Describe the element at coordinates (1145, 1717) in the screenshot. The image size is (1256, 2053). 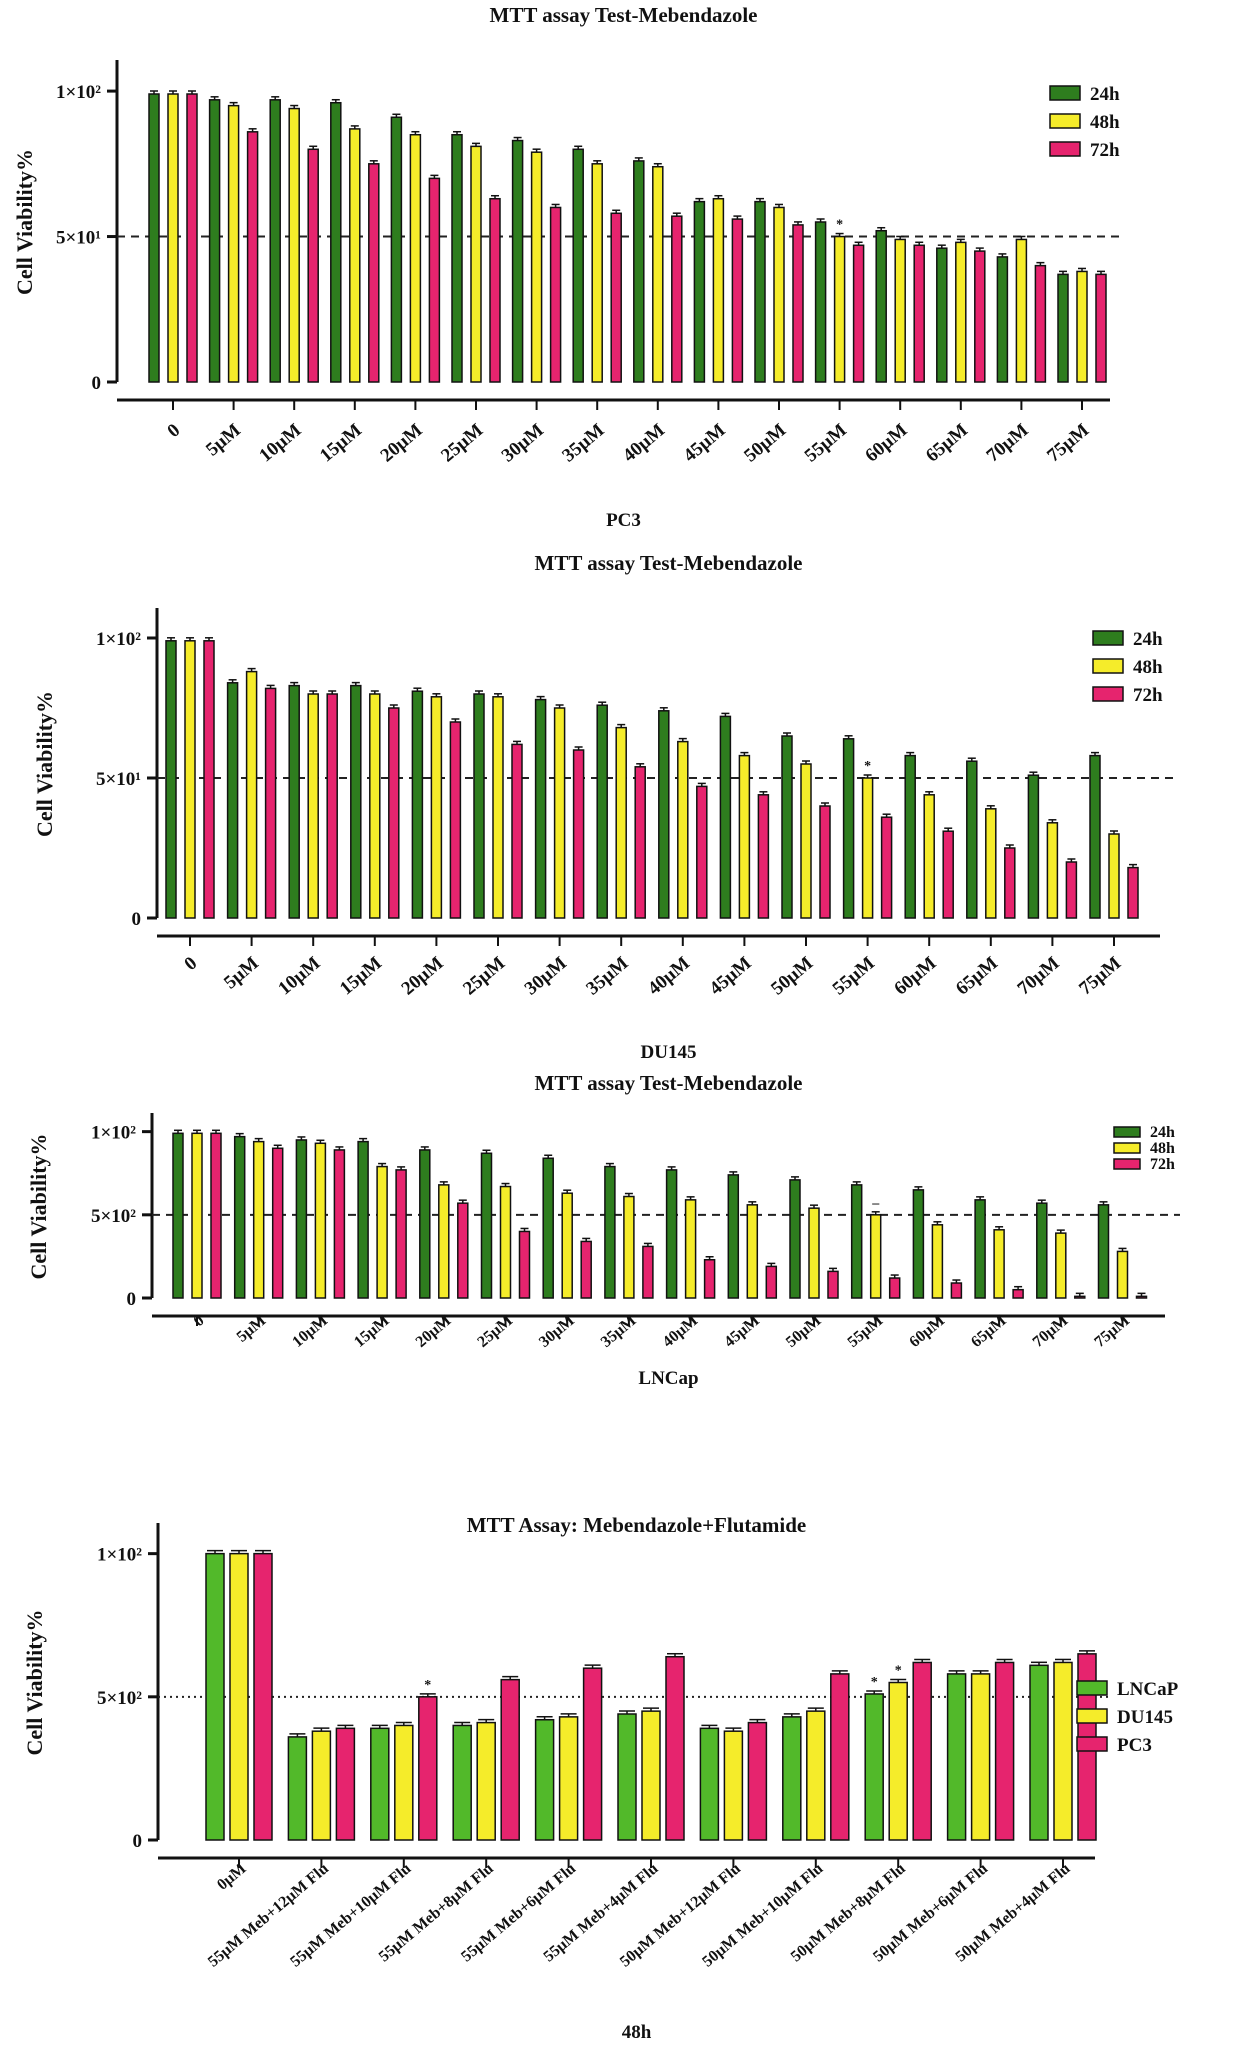
I see `legend-label-DU145: DU145` at that location.